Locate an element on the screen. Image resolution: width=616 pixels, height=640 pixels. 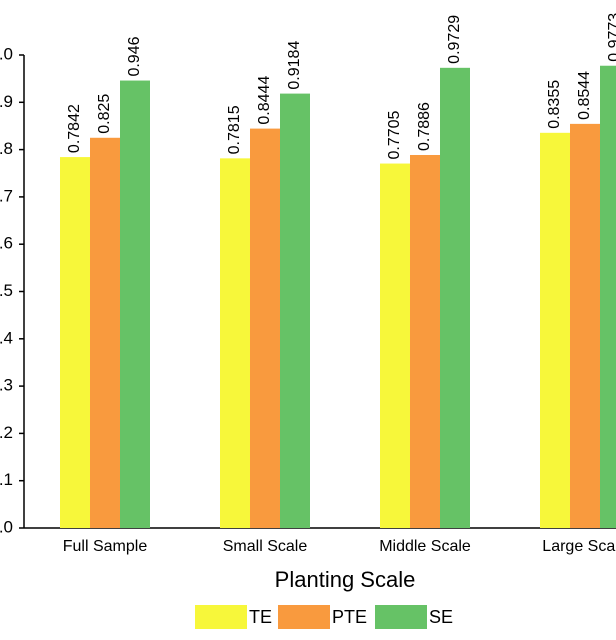
y-tick-label: 0.7 is located at coordinates (6, 195).